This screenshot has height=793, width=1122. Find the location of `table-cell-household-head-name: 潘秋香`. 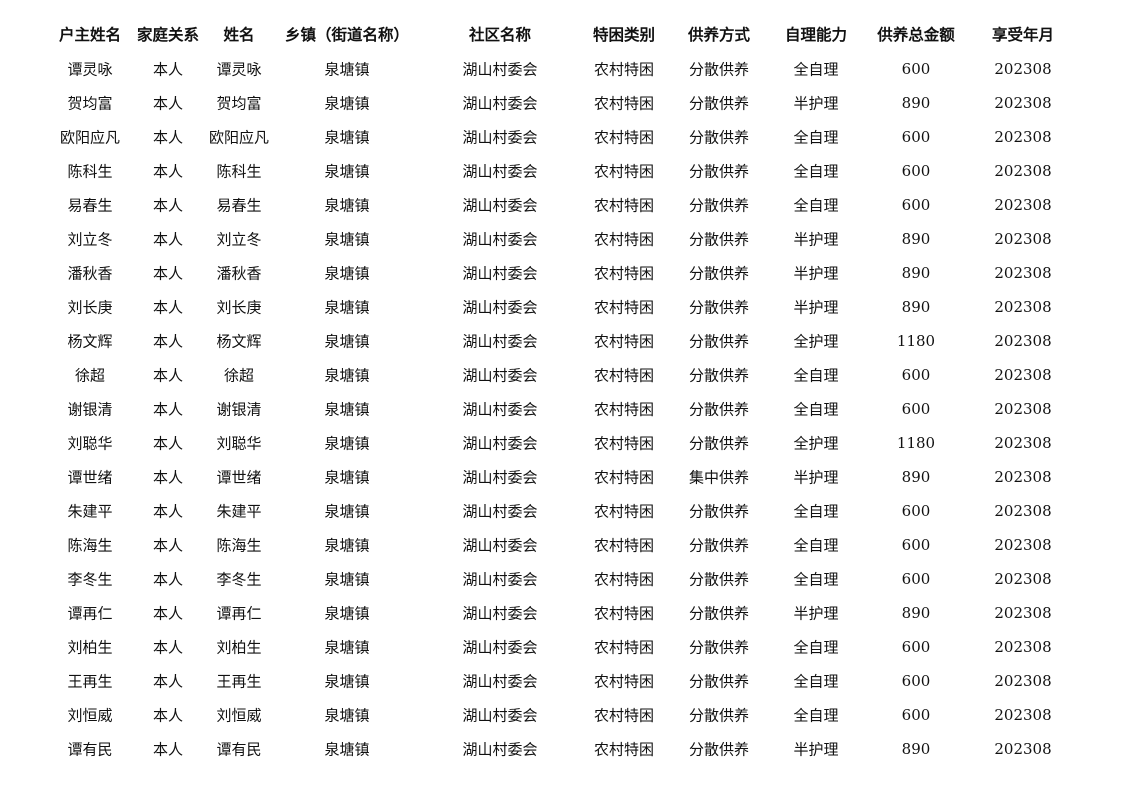

table-cell-household-head-name: 潘秋香 is located at coordinates (90, 273).